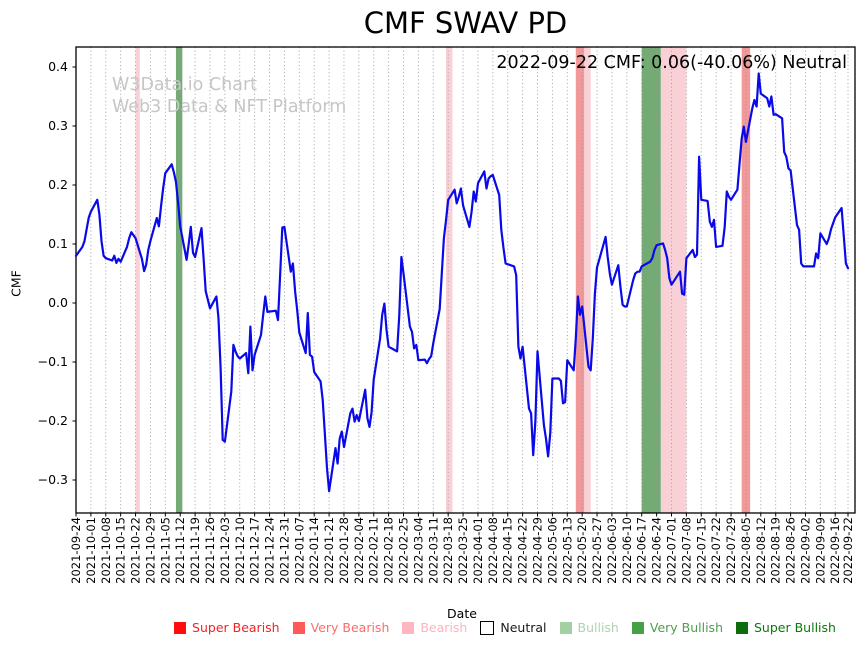 The image size is (867, 646). I want to click on x-tick-label: 2022-09-09, so click(820, 550).